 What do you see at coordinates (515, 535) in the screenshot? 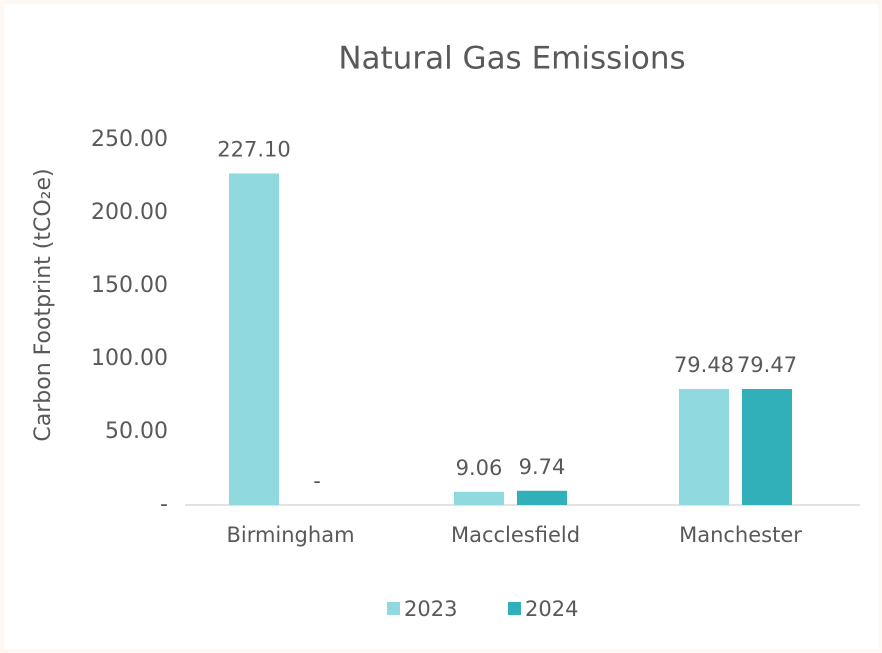
I see `x-tick-label: Macclesfield` at bounding box center [515, 535].